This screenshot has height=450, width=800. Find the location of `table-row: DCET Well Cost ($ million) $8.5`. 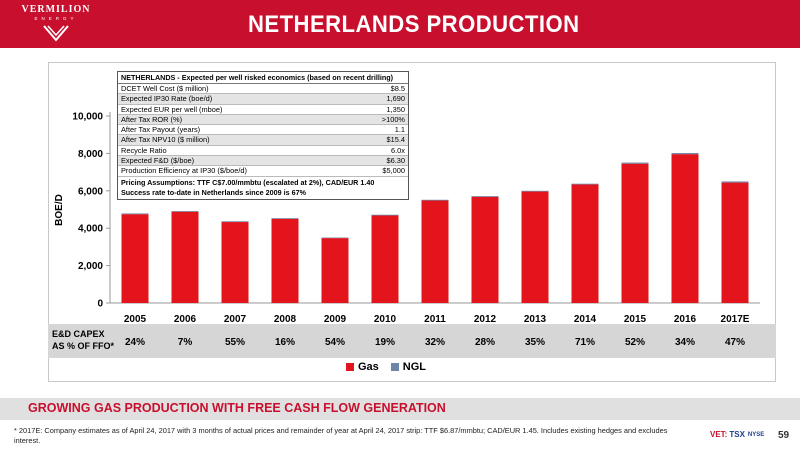

table-row: DCET Well Cost ($ million) $8.5 is located at coordinates (263, 89).